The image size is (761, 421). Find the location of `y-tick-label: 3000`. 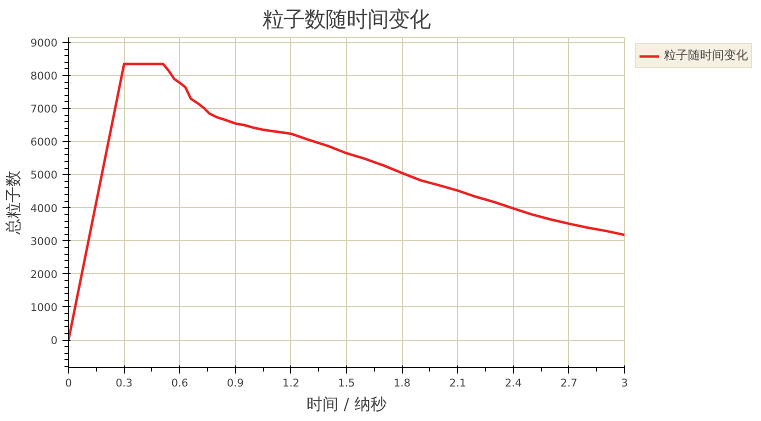

y-tick-label: 3000 is located at coordinates (44, 241).